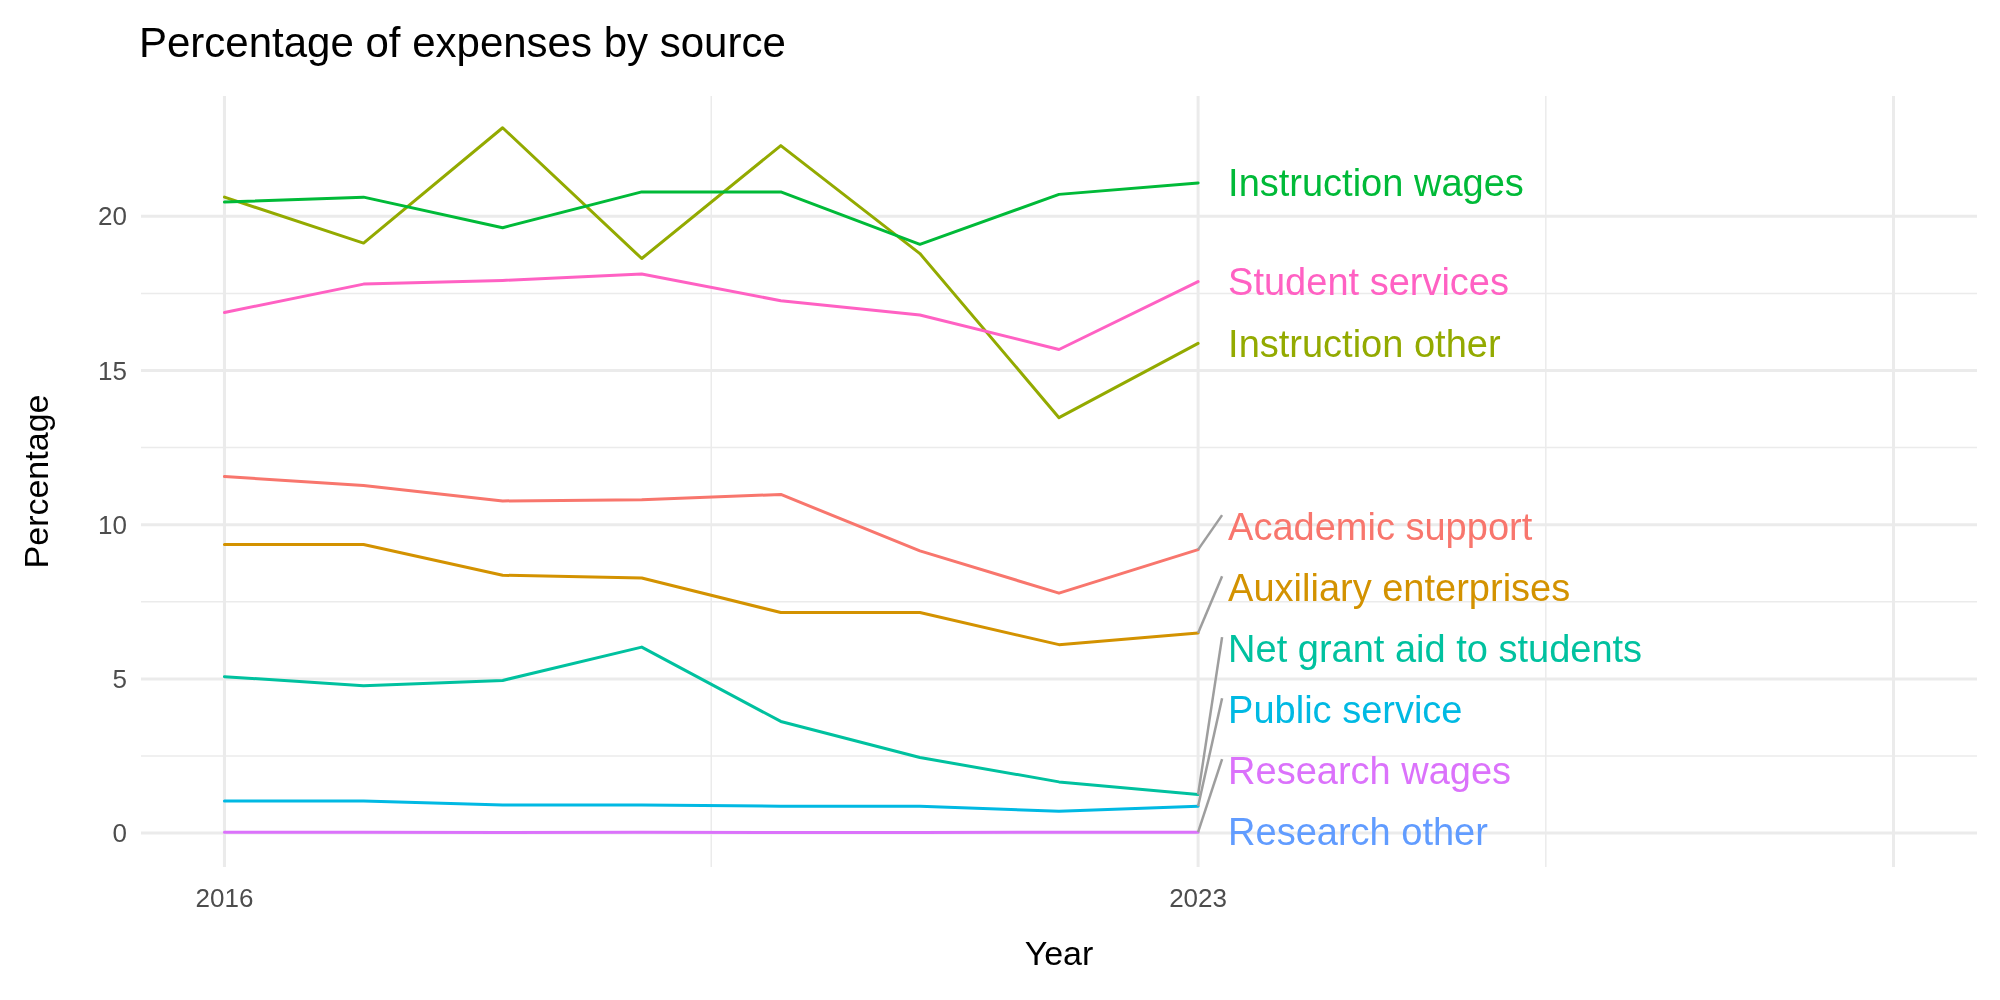 This screenshot has height=1000, width=2000. Describe the element at coordinates (224, 898) in the screenshot. I see `x-tick-label: 2016` at that location.